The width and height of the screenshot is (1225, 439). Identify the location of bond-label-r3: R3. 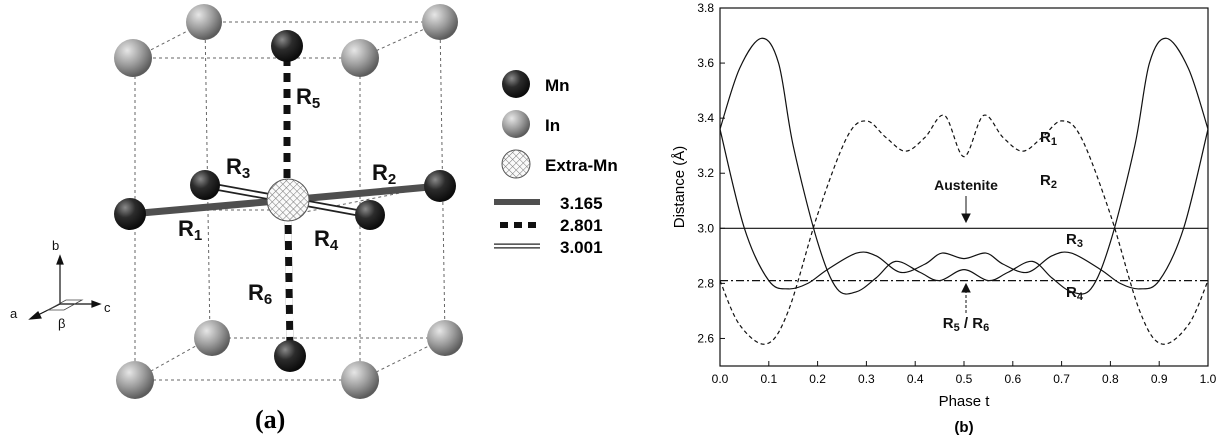
(238, 168).